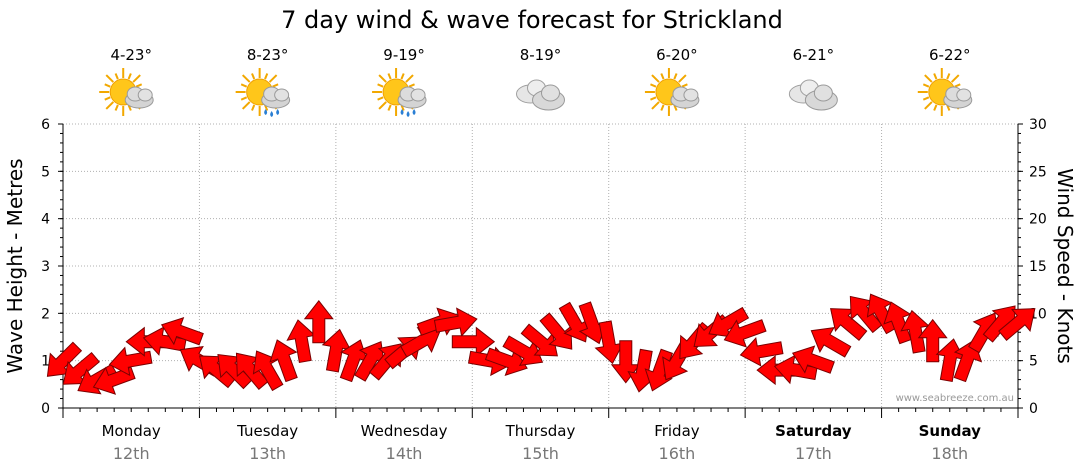  I want to click on right-tick-label: 5, so click(1033, 362).